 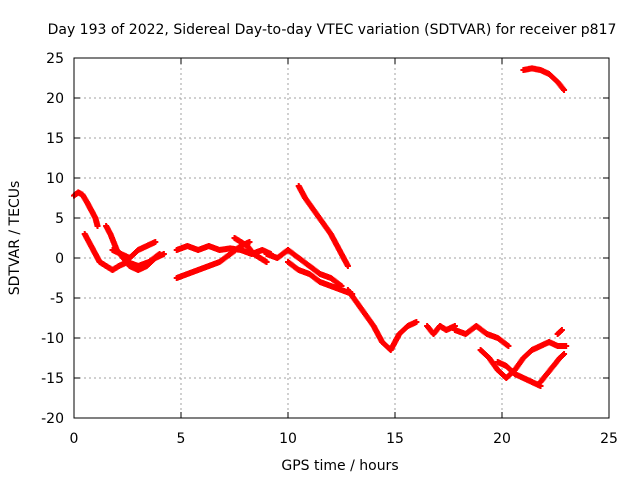 What do you see at coordinates (59, 259) in the screenshot?
I see `y-tick-label: 0` at bounding box center [59, 259].